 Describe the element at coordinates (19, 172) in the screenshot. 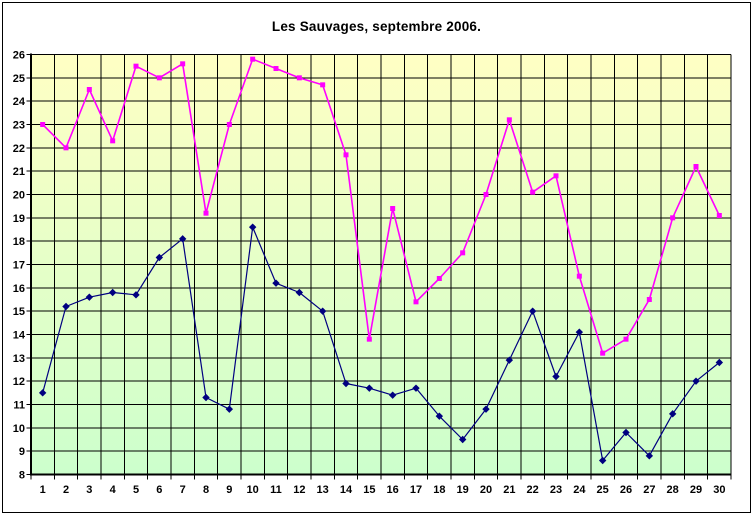

I see `y-tick-label: 21` at that location.